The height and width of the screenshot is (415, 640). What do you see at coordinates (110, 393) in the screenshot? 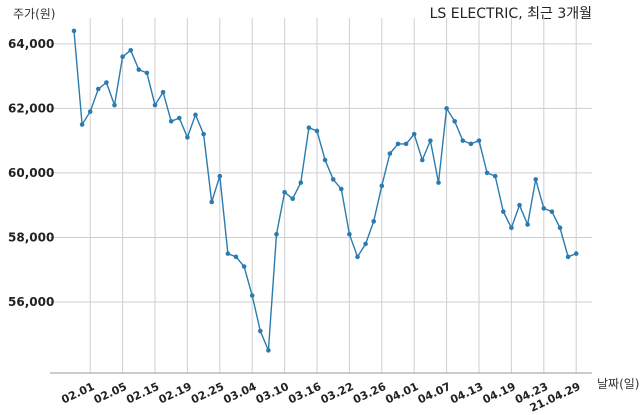
I see `x-tick-label: 02.05` at bounding box center [110, 393].